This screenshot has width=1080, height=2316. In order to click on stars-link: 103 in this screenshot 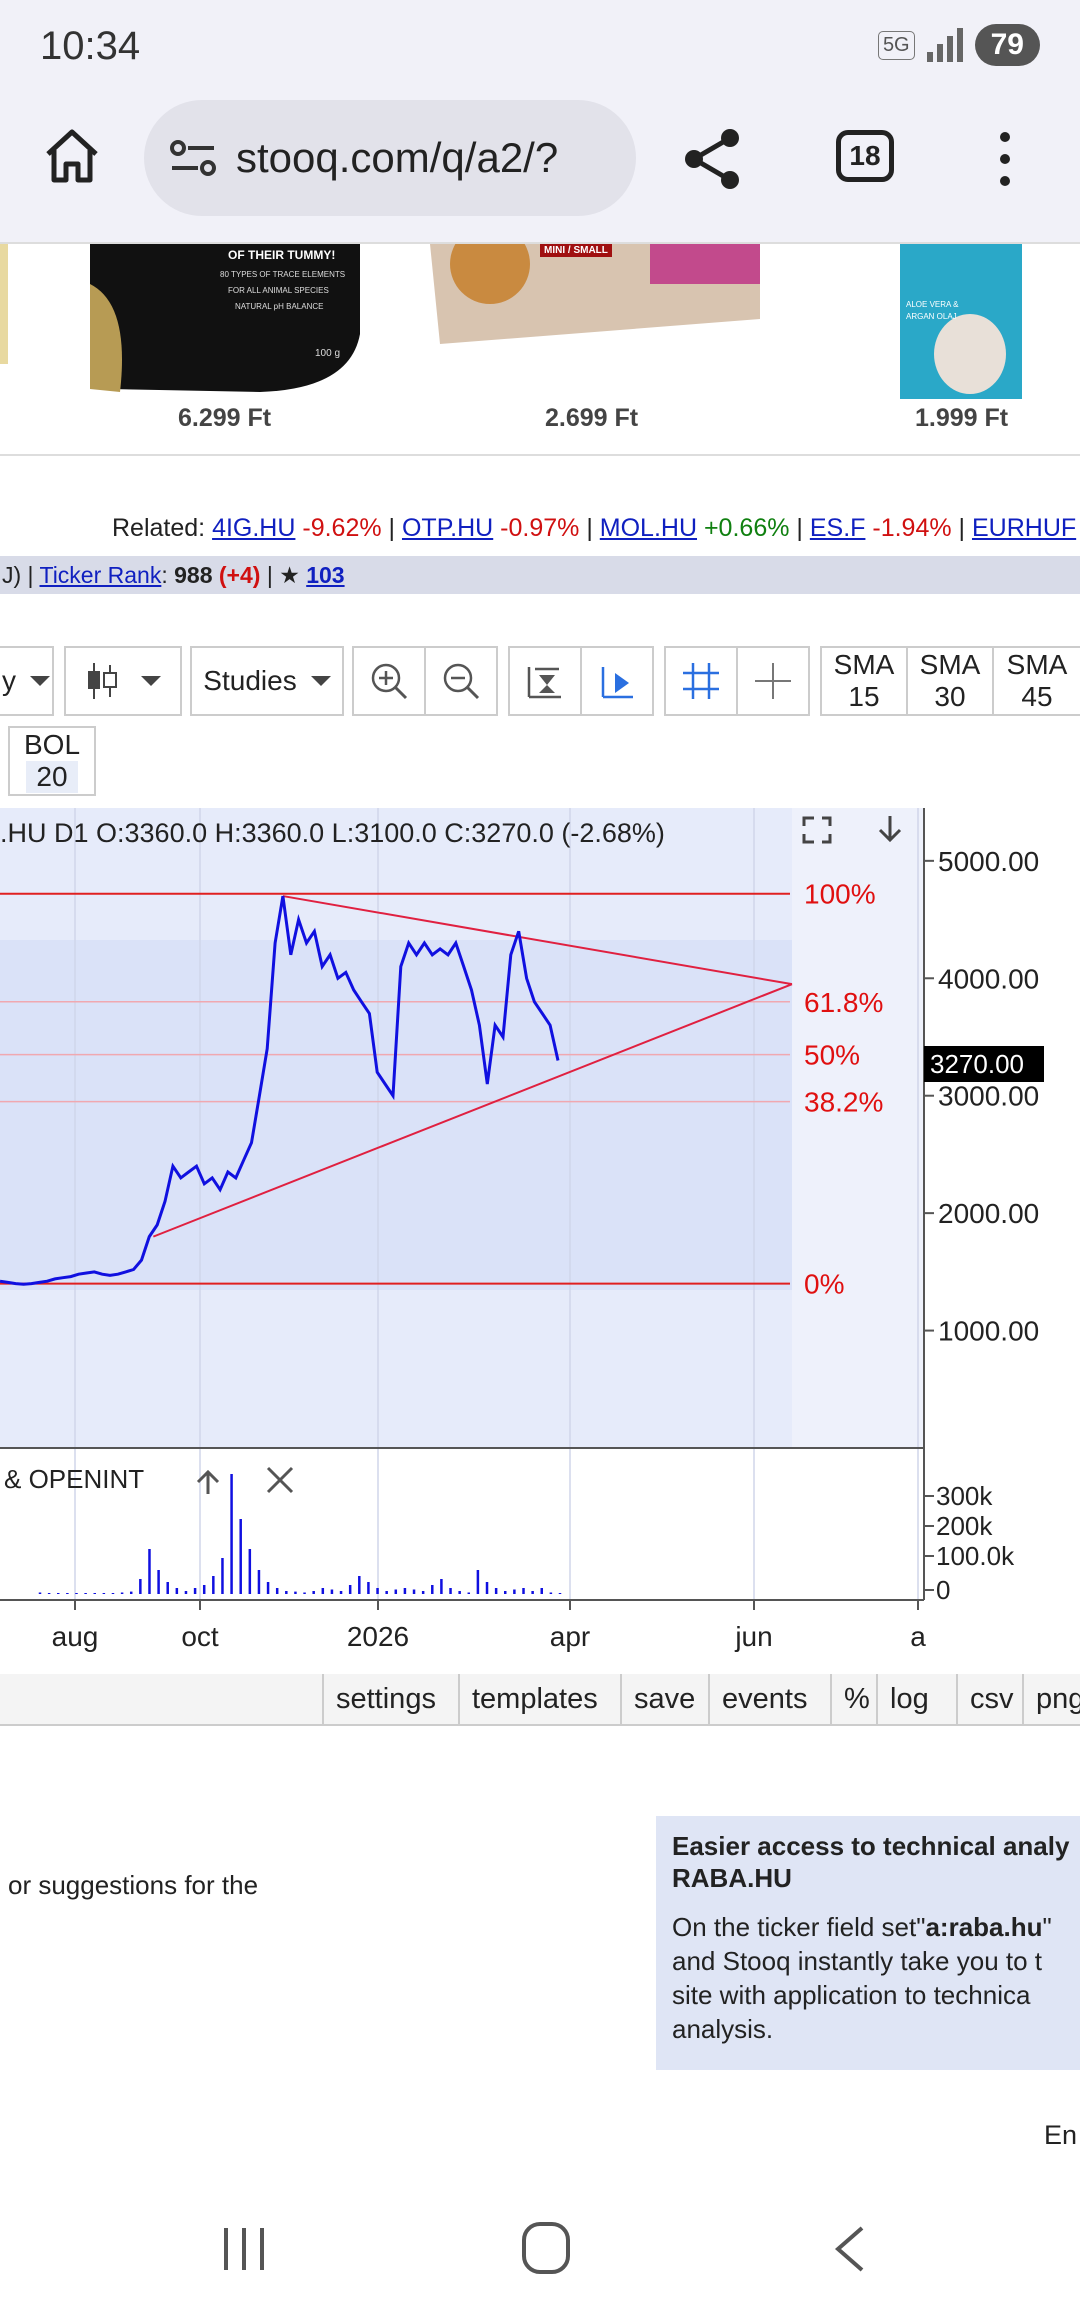, I will do `click(325, 575)`.